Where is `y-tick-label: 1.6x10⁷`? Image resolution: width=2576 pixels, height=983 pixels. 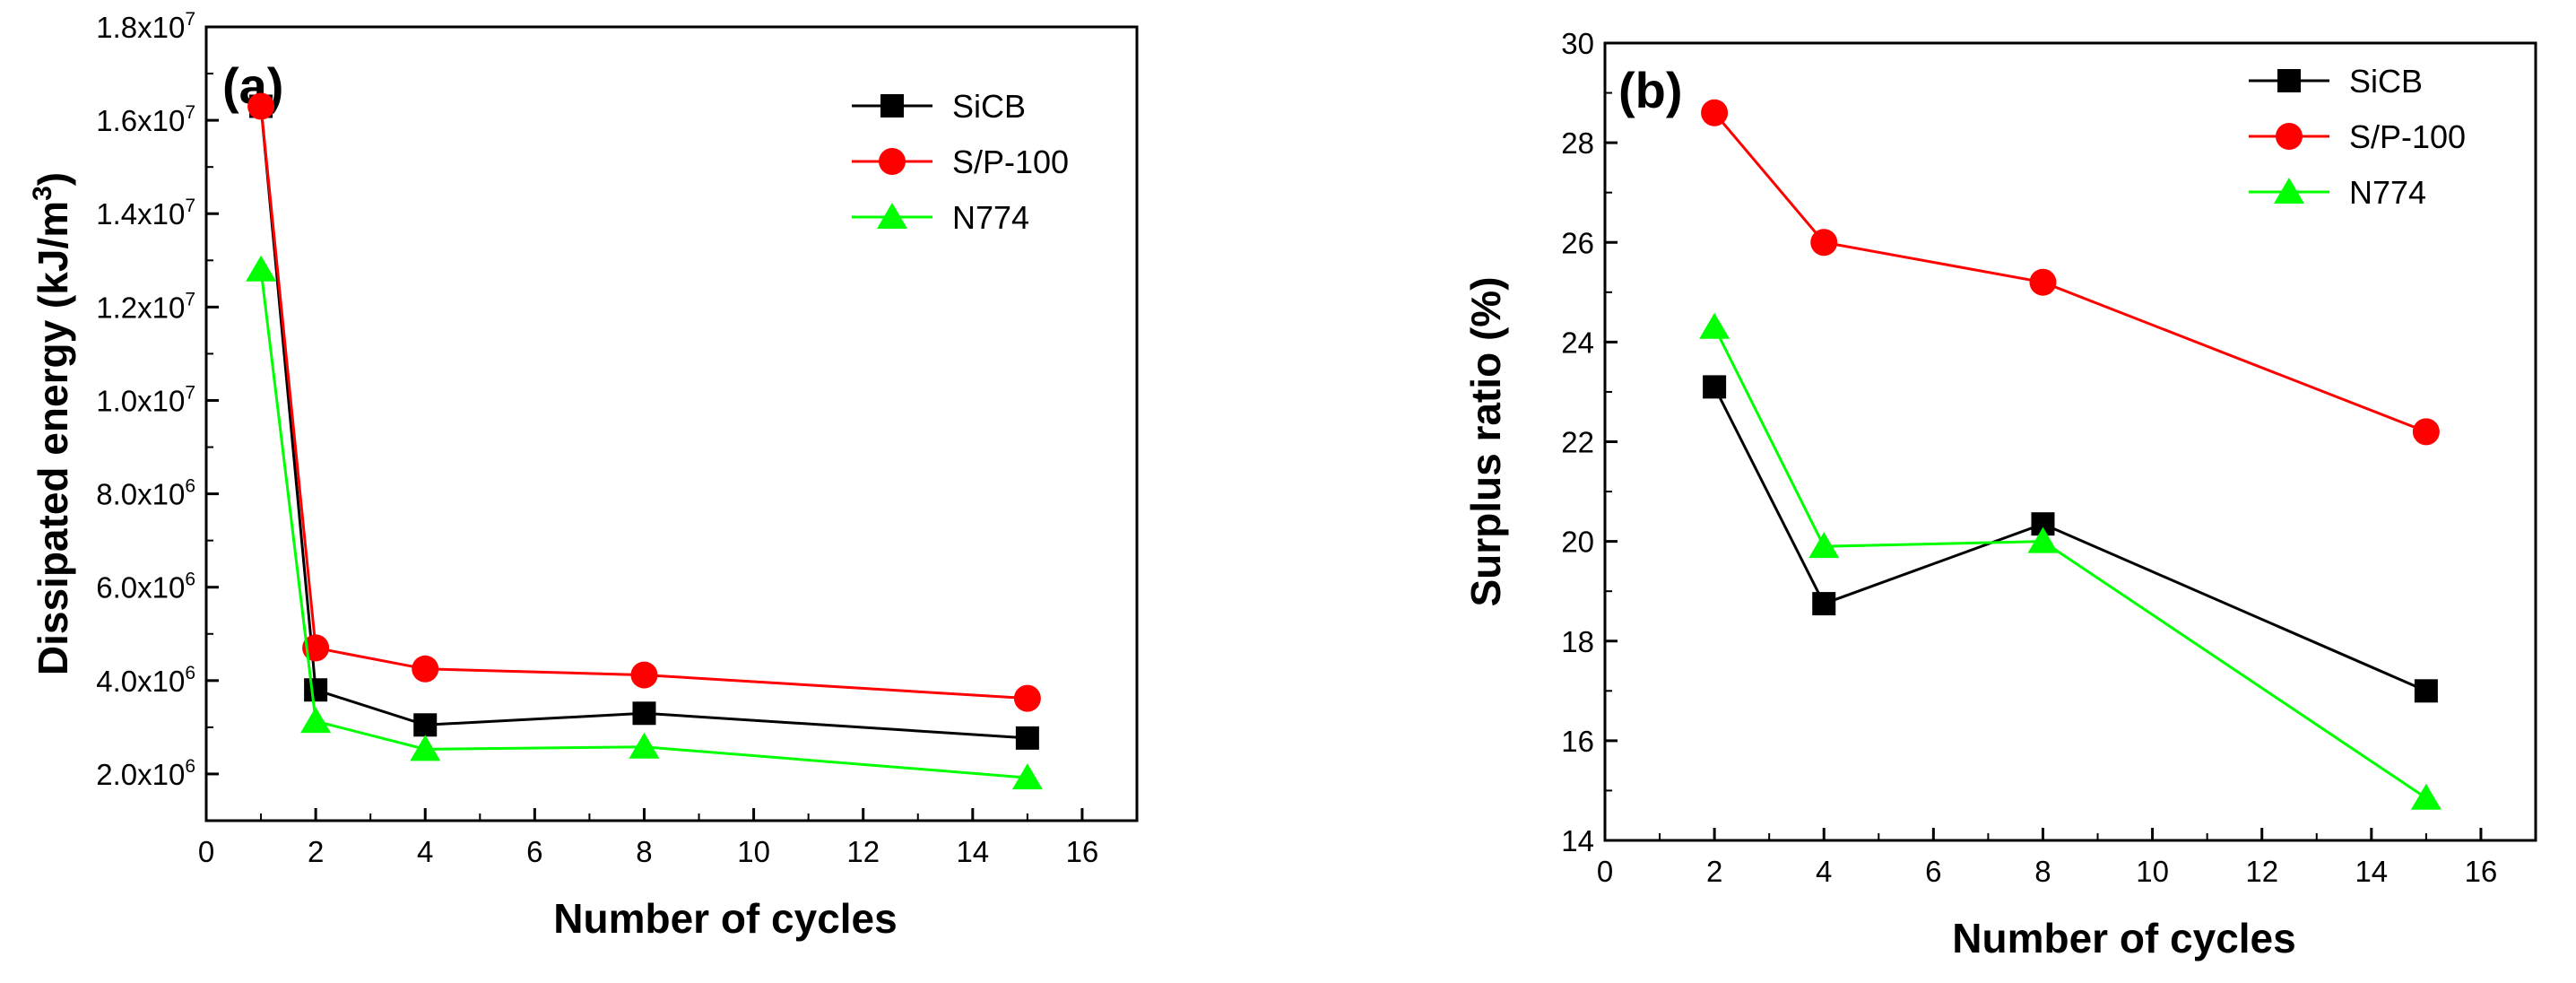
y-tick-label: 1.6x10⁷ is located at coordinates (145, 119).